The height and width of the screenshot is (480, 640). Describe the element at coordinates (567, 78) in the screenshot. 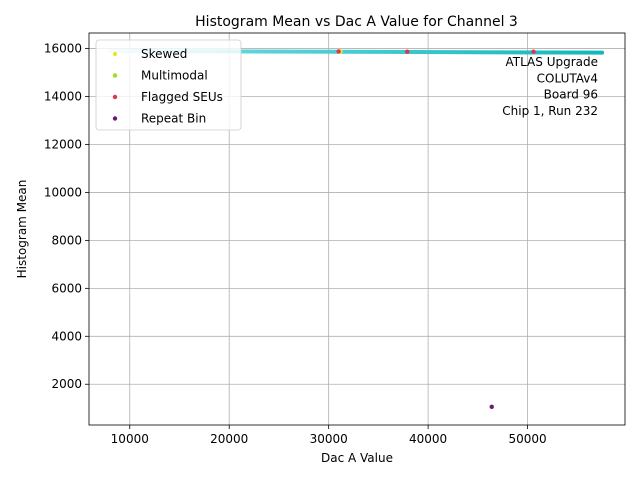

I see `annotation-line: COLUTAv4` at that location.